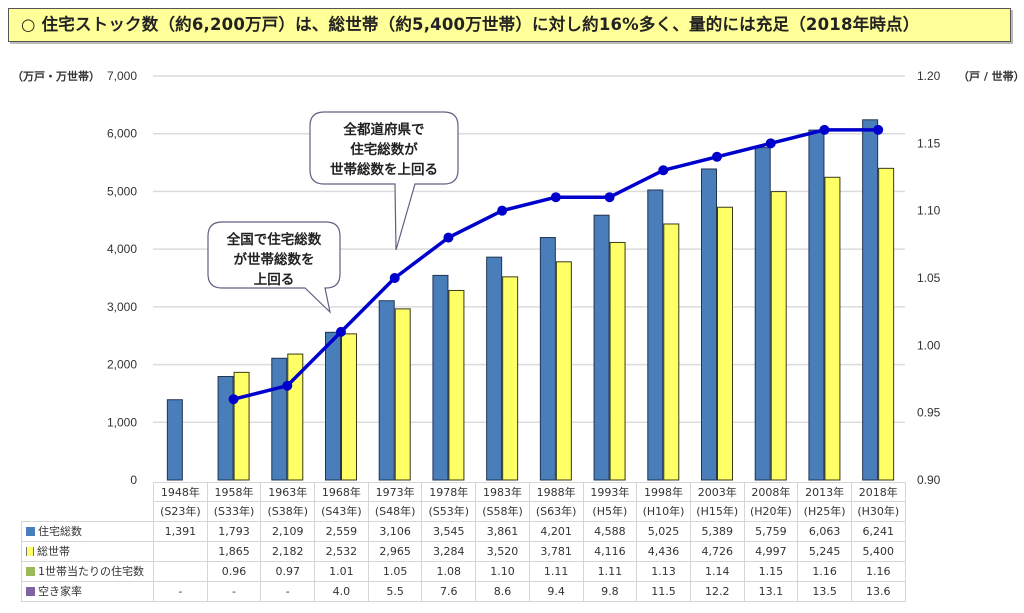  I want to click on table-era-header: (S53年), so click(449, 511).